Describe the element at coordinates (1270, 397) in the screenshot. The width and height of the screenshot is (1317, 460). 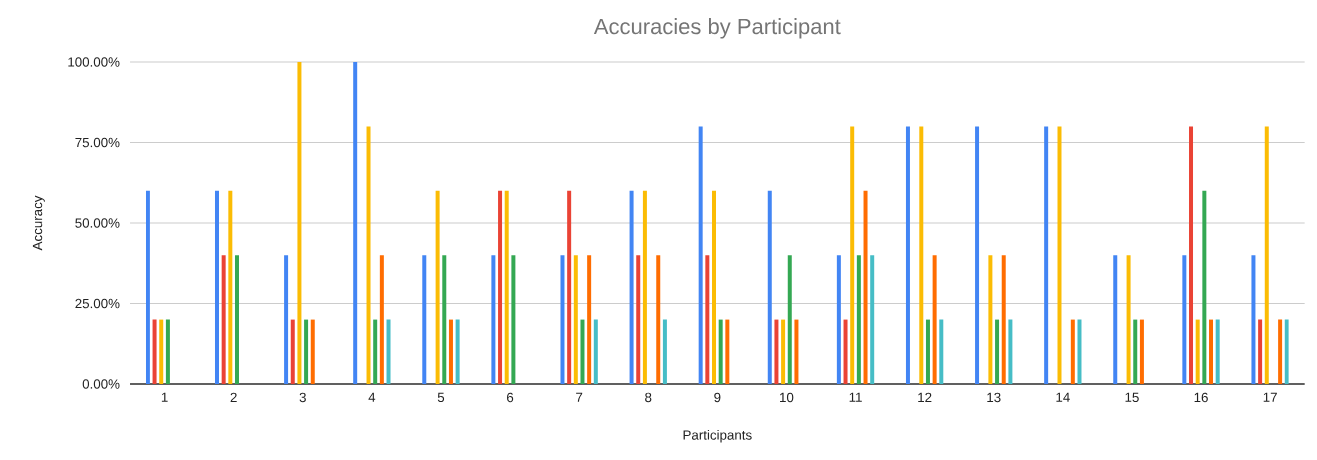
I see `x-tick-label: 17` at that location.